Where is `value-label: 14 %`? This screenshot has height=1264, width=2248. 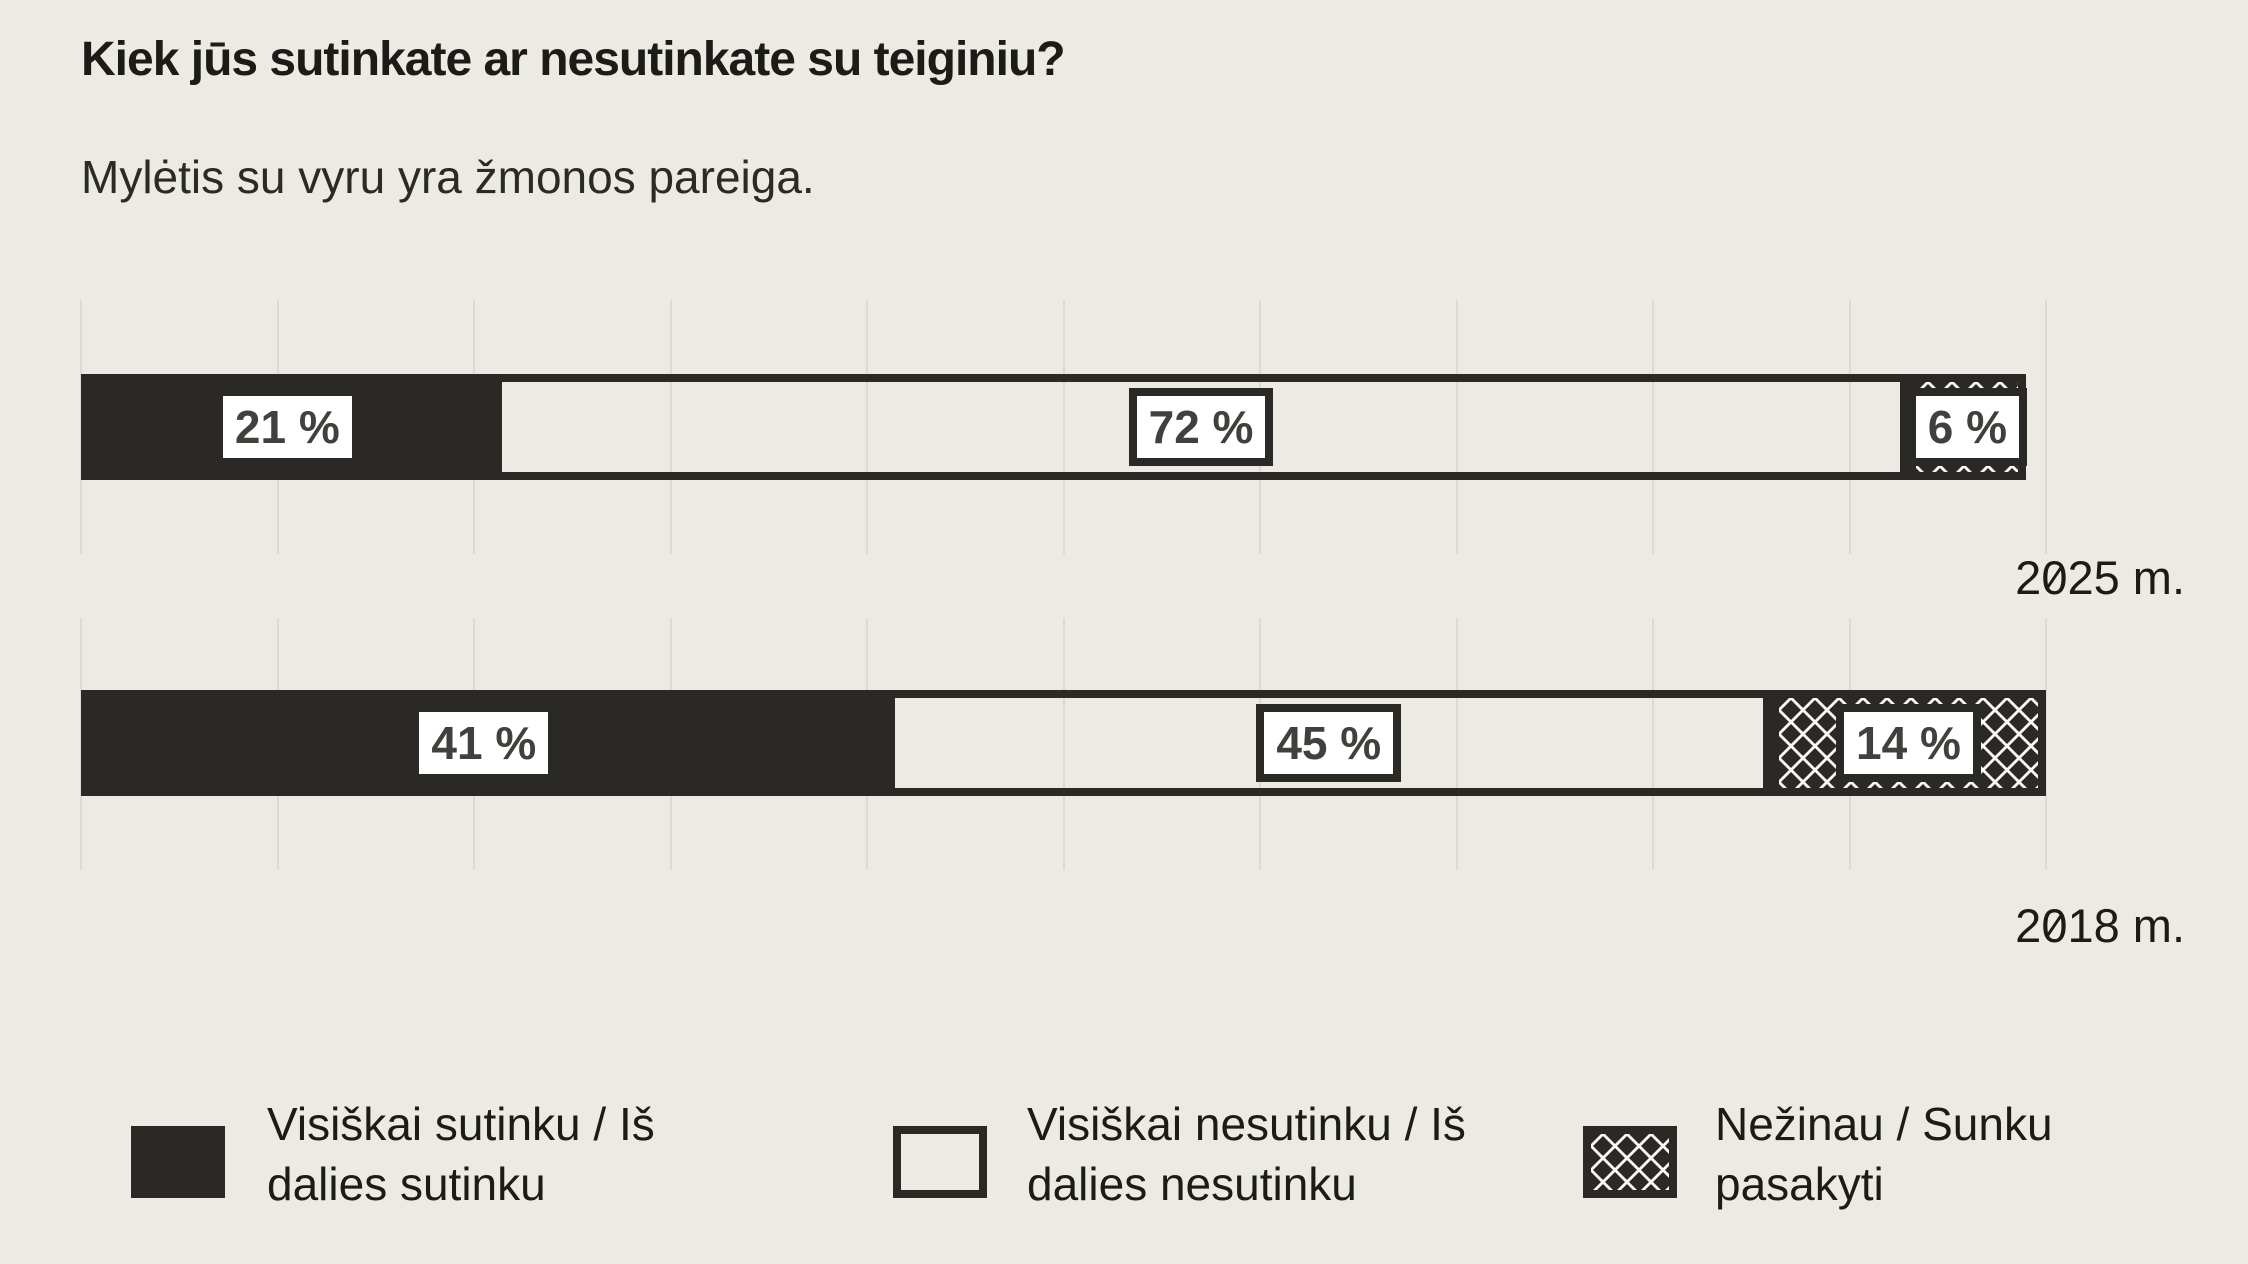
value-label: 14 % is located at coordinates (1908, 743).